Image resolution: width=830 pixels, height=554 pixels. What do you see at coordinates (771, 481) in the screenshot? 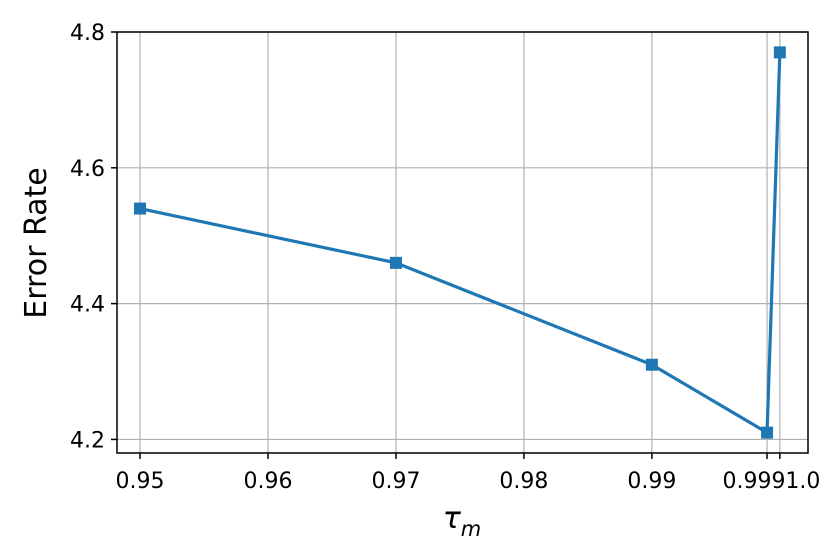
I see `x-tick-label-tail: 0.9991.0` at bounding box center [771, 481].